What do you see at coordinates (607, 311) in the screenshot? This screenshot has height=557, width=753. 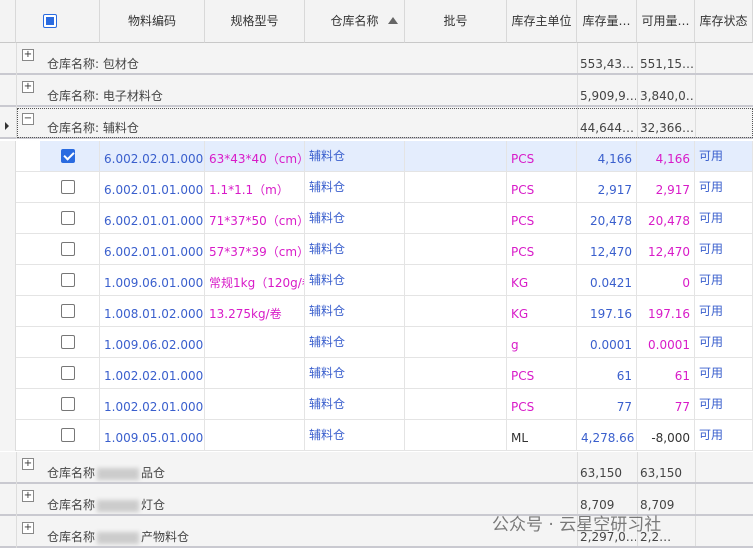 I see `cell-qty: 197.16` at bounding box center [607, 311].